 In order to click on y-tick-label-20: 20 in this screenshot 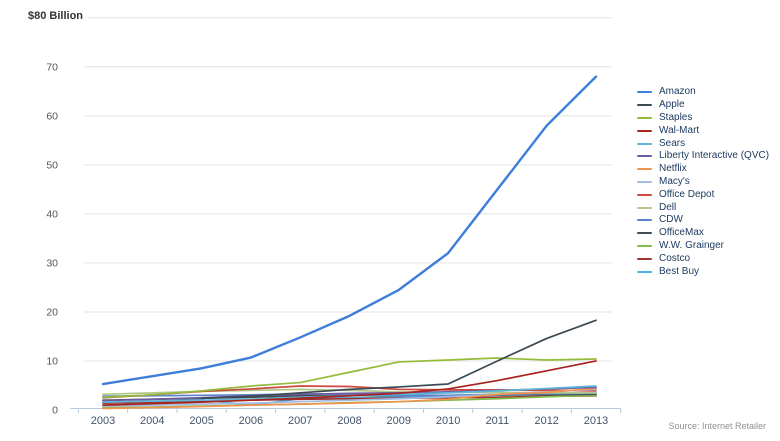, I will do `click(52, 312)`.